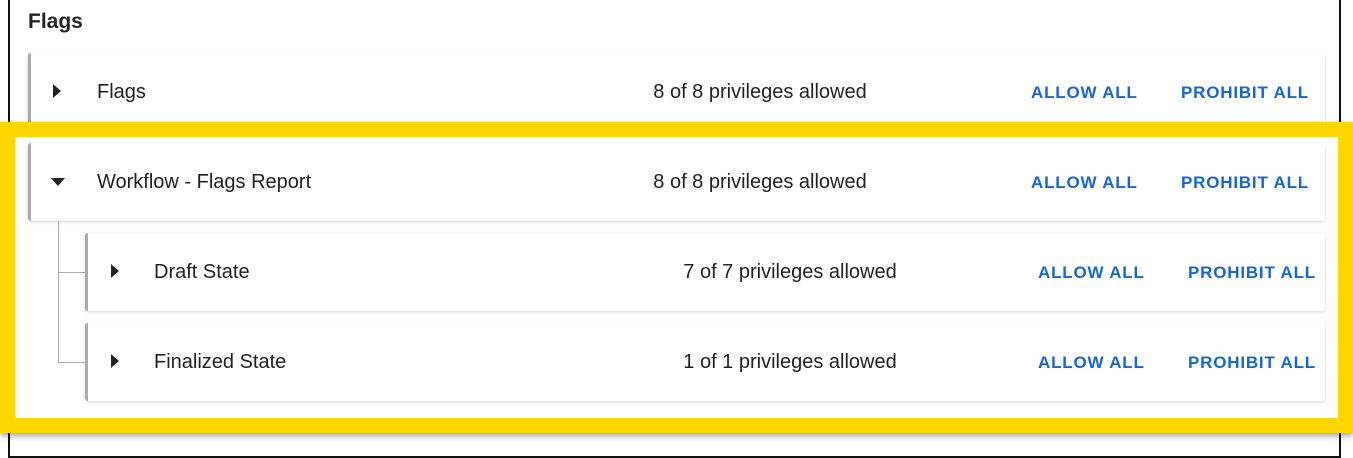 This screenshot has width=1353, height=458. What do you see at coordinates (220, 362) in the screenshot?
I see `group-name: Finalized State` at bounding box center [220, 362].